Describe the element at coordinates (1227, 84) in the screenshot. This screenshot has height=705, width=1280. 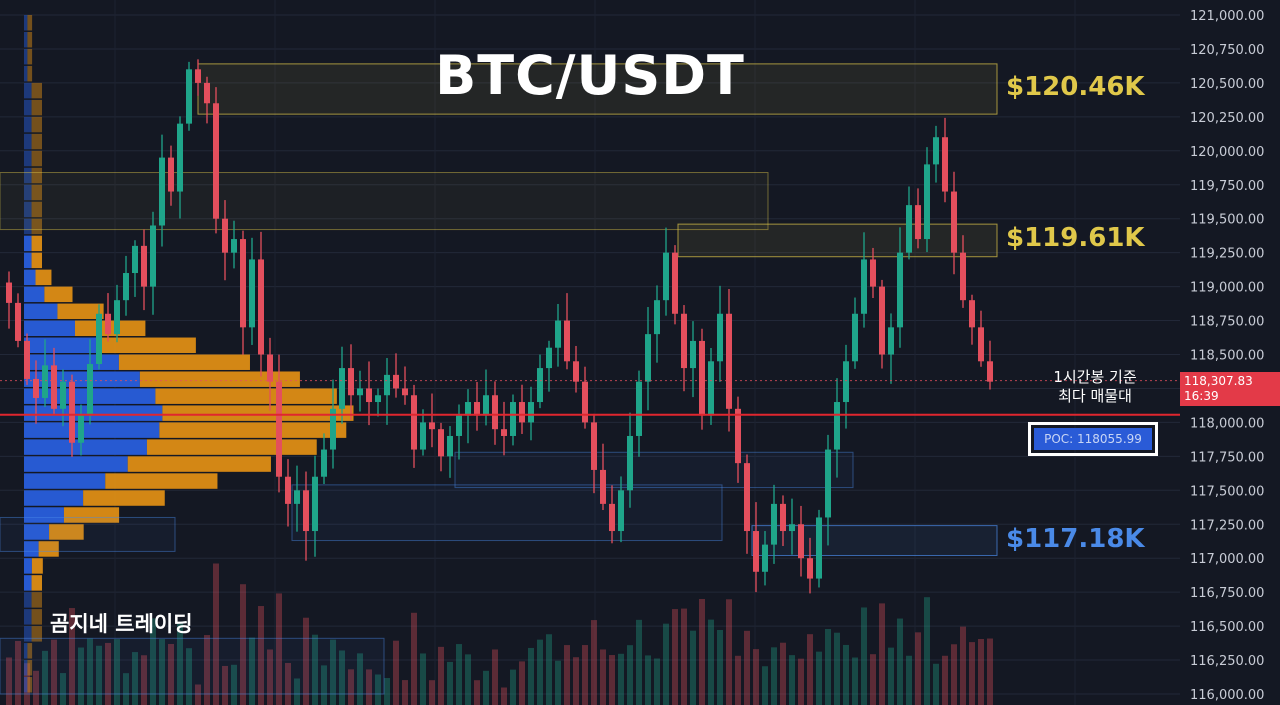
I see `price-tick-label: 120,500.00` at that location.